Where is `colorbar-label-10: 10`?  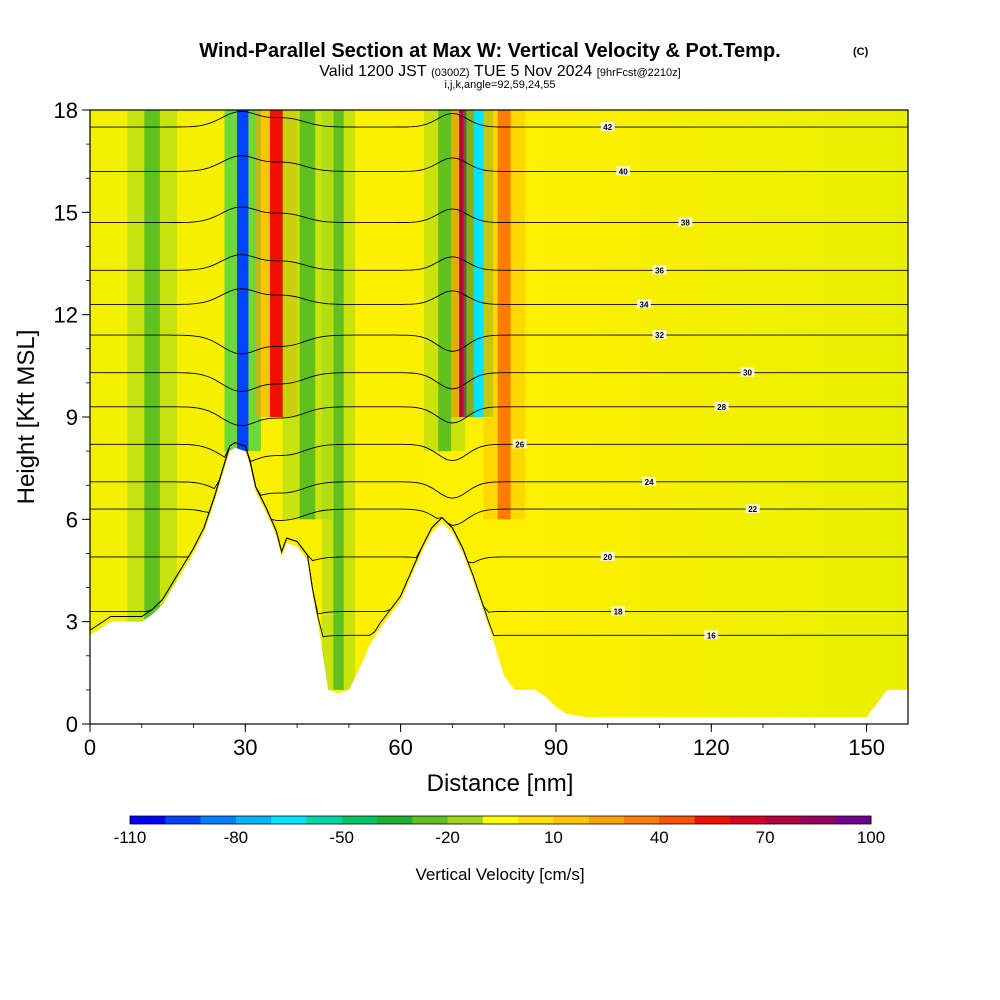 colorbar-label-10: 10 is located at coordinates (553, 837).